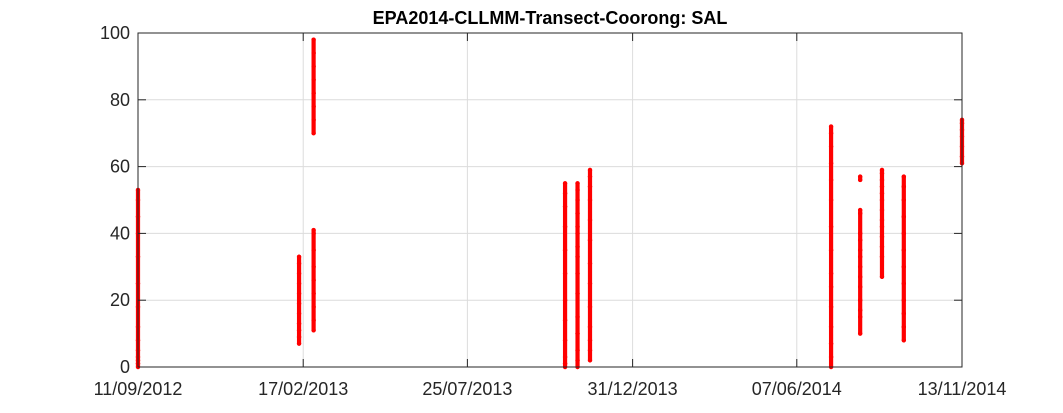 This screenshot has width=1063, height=413. Describe the element at coordinates (797, 389) in the screenshot. I see `x-tick-label: 07/06/2014` at that location.